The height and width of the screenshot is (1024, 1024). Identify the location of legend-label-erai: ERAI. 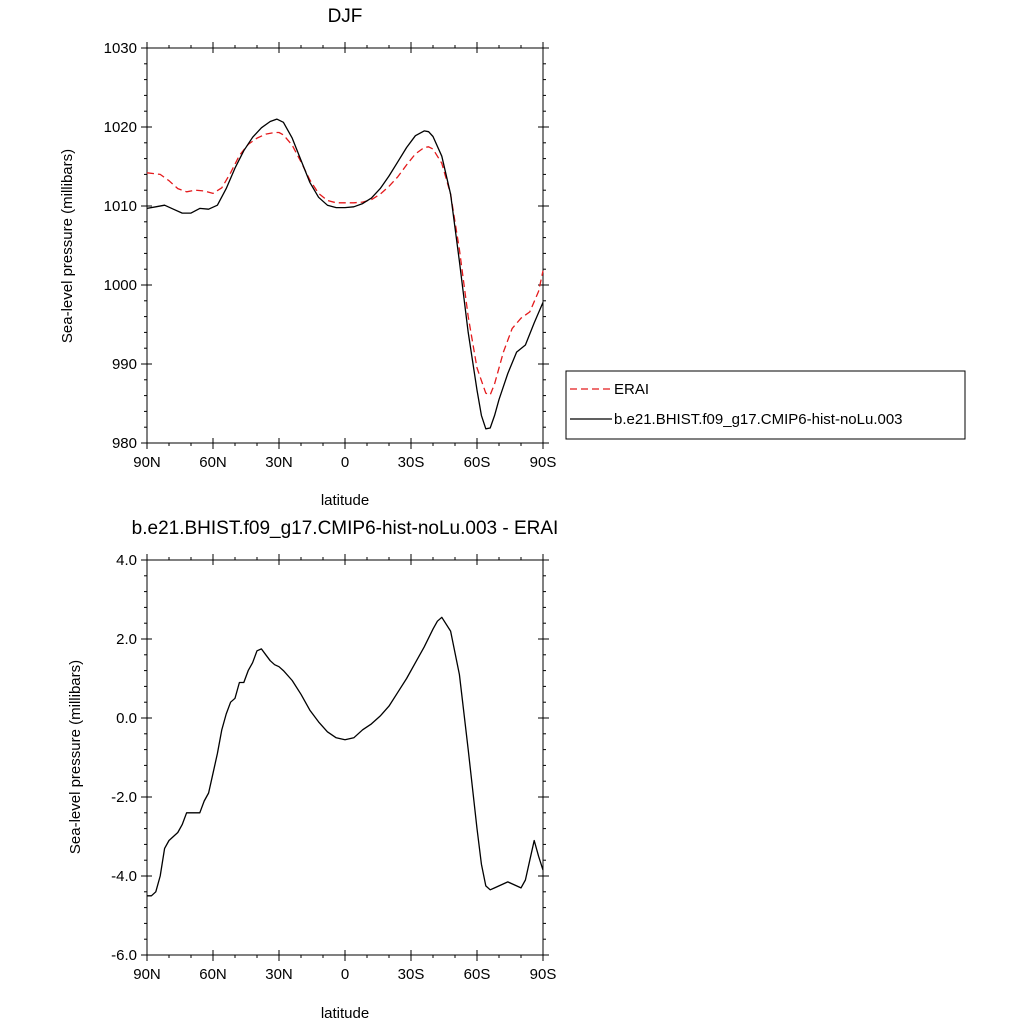
(631, 389).